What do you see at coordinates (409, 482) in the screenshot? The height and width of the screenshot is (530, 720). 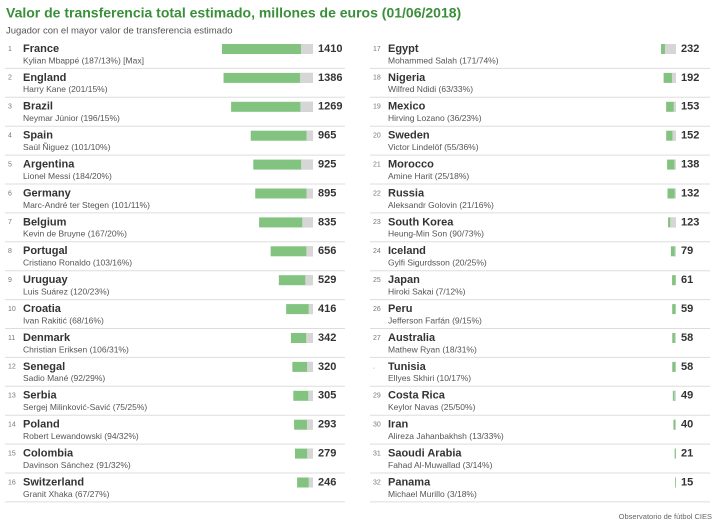 I see `country: Panama` at bounding box center [409, 482].